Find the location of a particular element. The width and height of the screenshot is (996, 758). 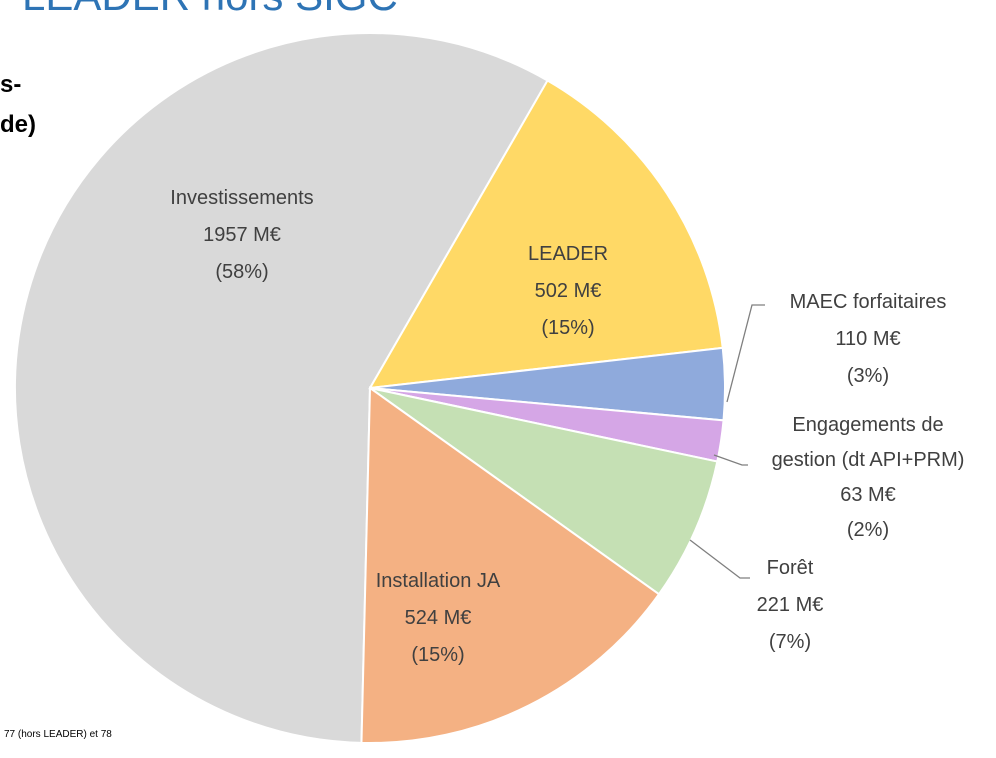

label-name: Installation JA is located at coordinates (438, 581).